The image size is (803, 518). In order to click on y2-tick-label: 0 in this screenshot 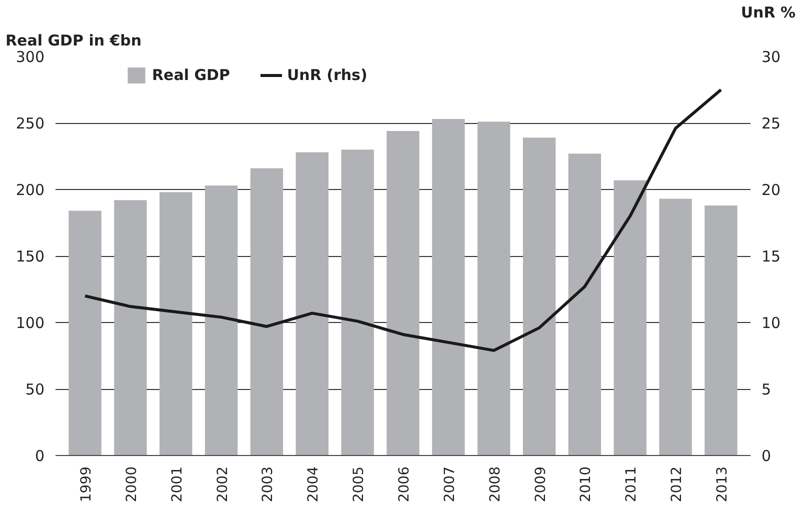, I will do `click(767, 456)`.